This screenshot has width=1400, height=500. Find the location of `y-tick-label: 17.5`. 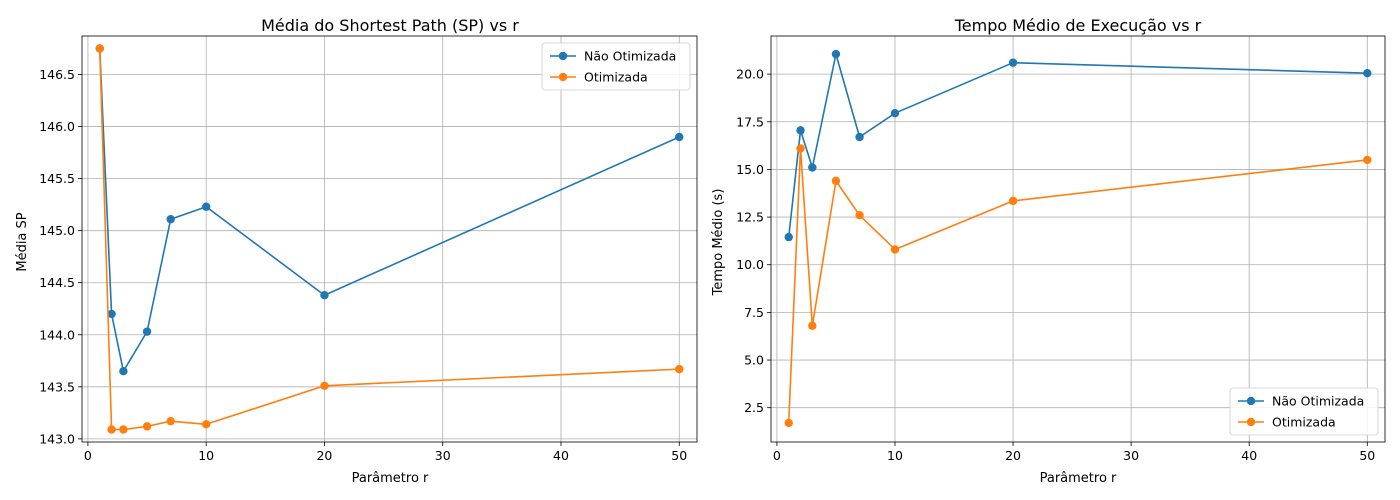

y-tick-label: 17.5 is located at coordinates (750, 121).